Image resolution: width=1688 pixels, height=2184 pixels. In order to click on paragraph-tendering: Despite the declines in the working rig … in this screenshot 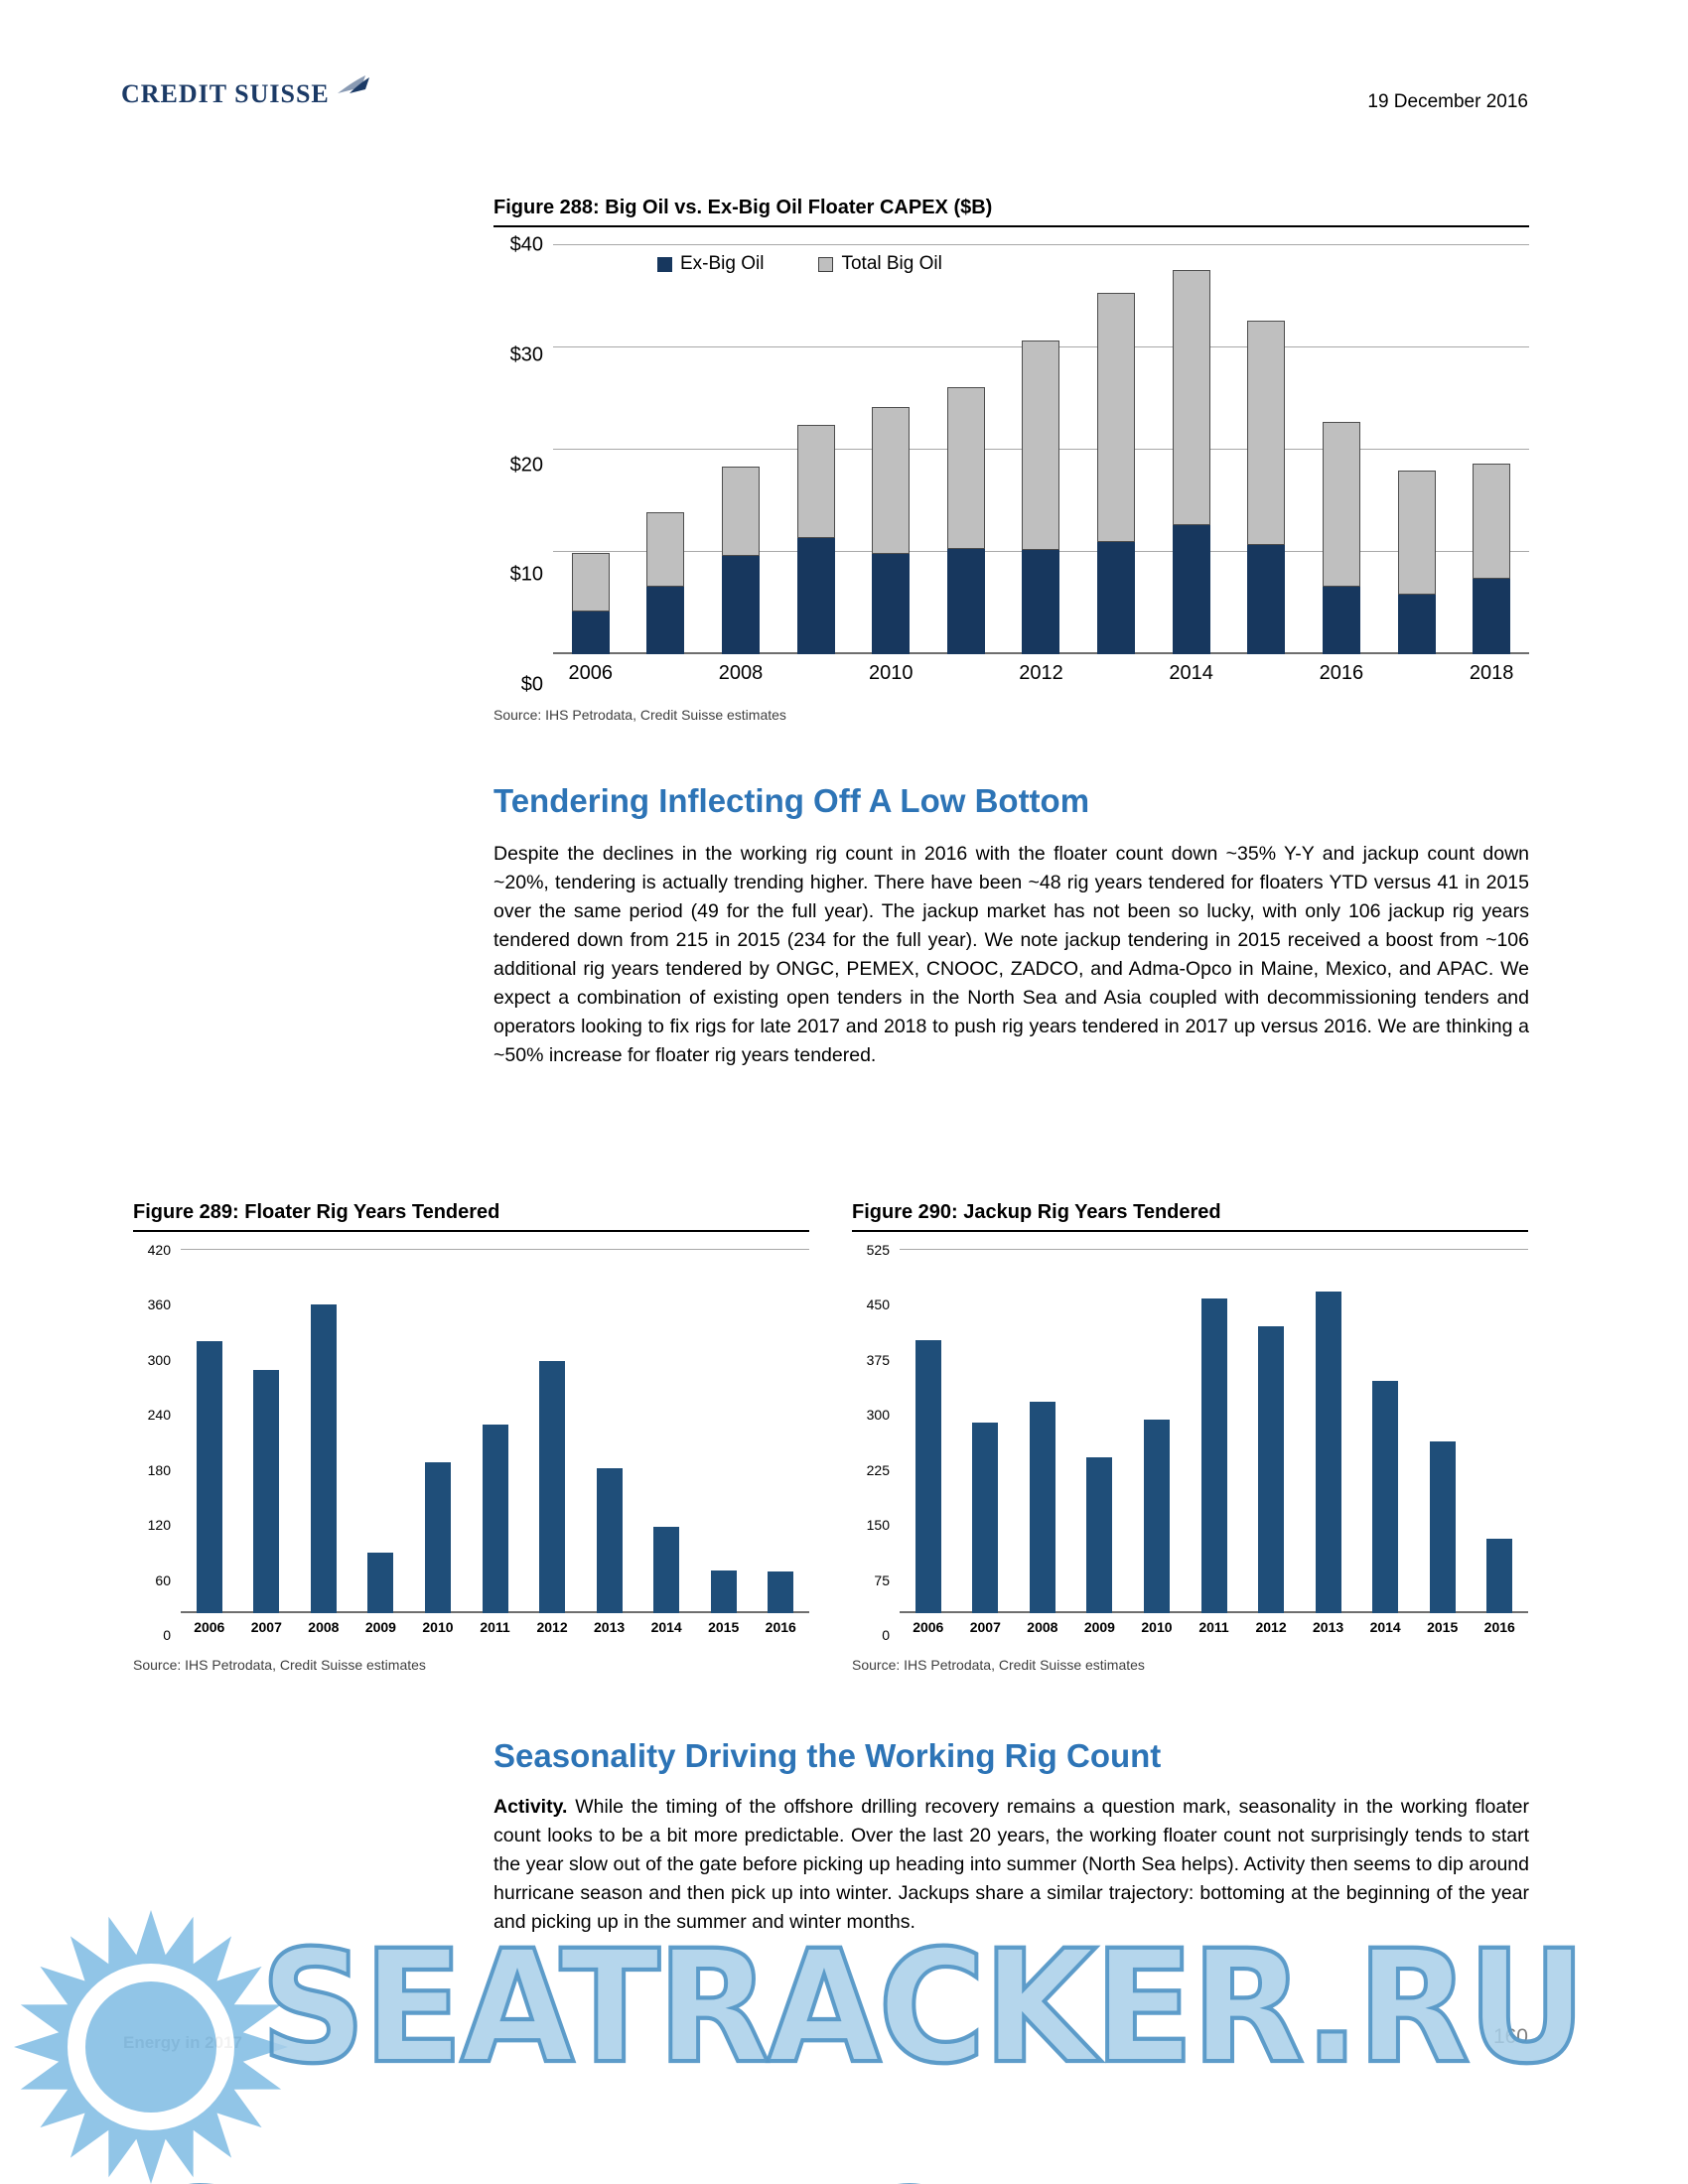, I will do `click(1011, 954)`.